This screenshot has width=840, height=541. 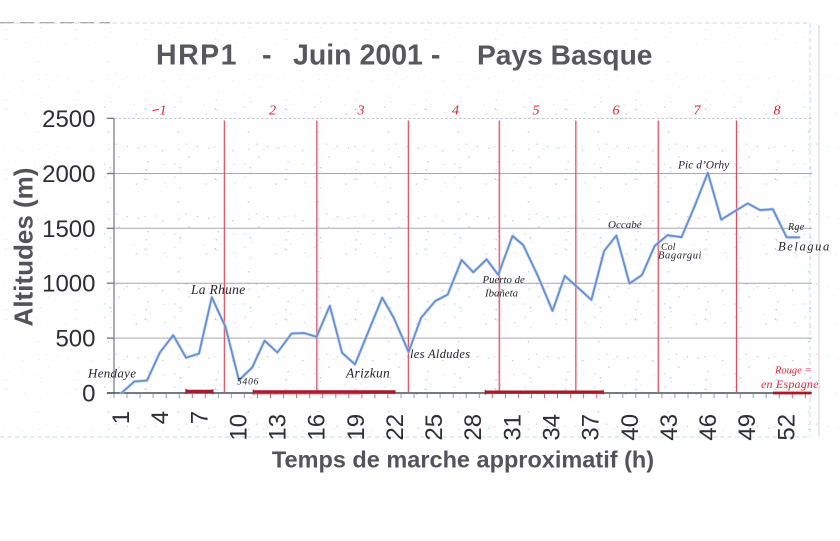 What do you see at coordinates (473, 427) in the screenshot?
I see `svg-text: 28` at bounding box center [473, 427].